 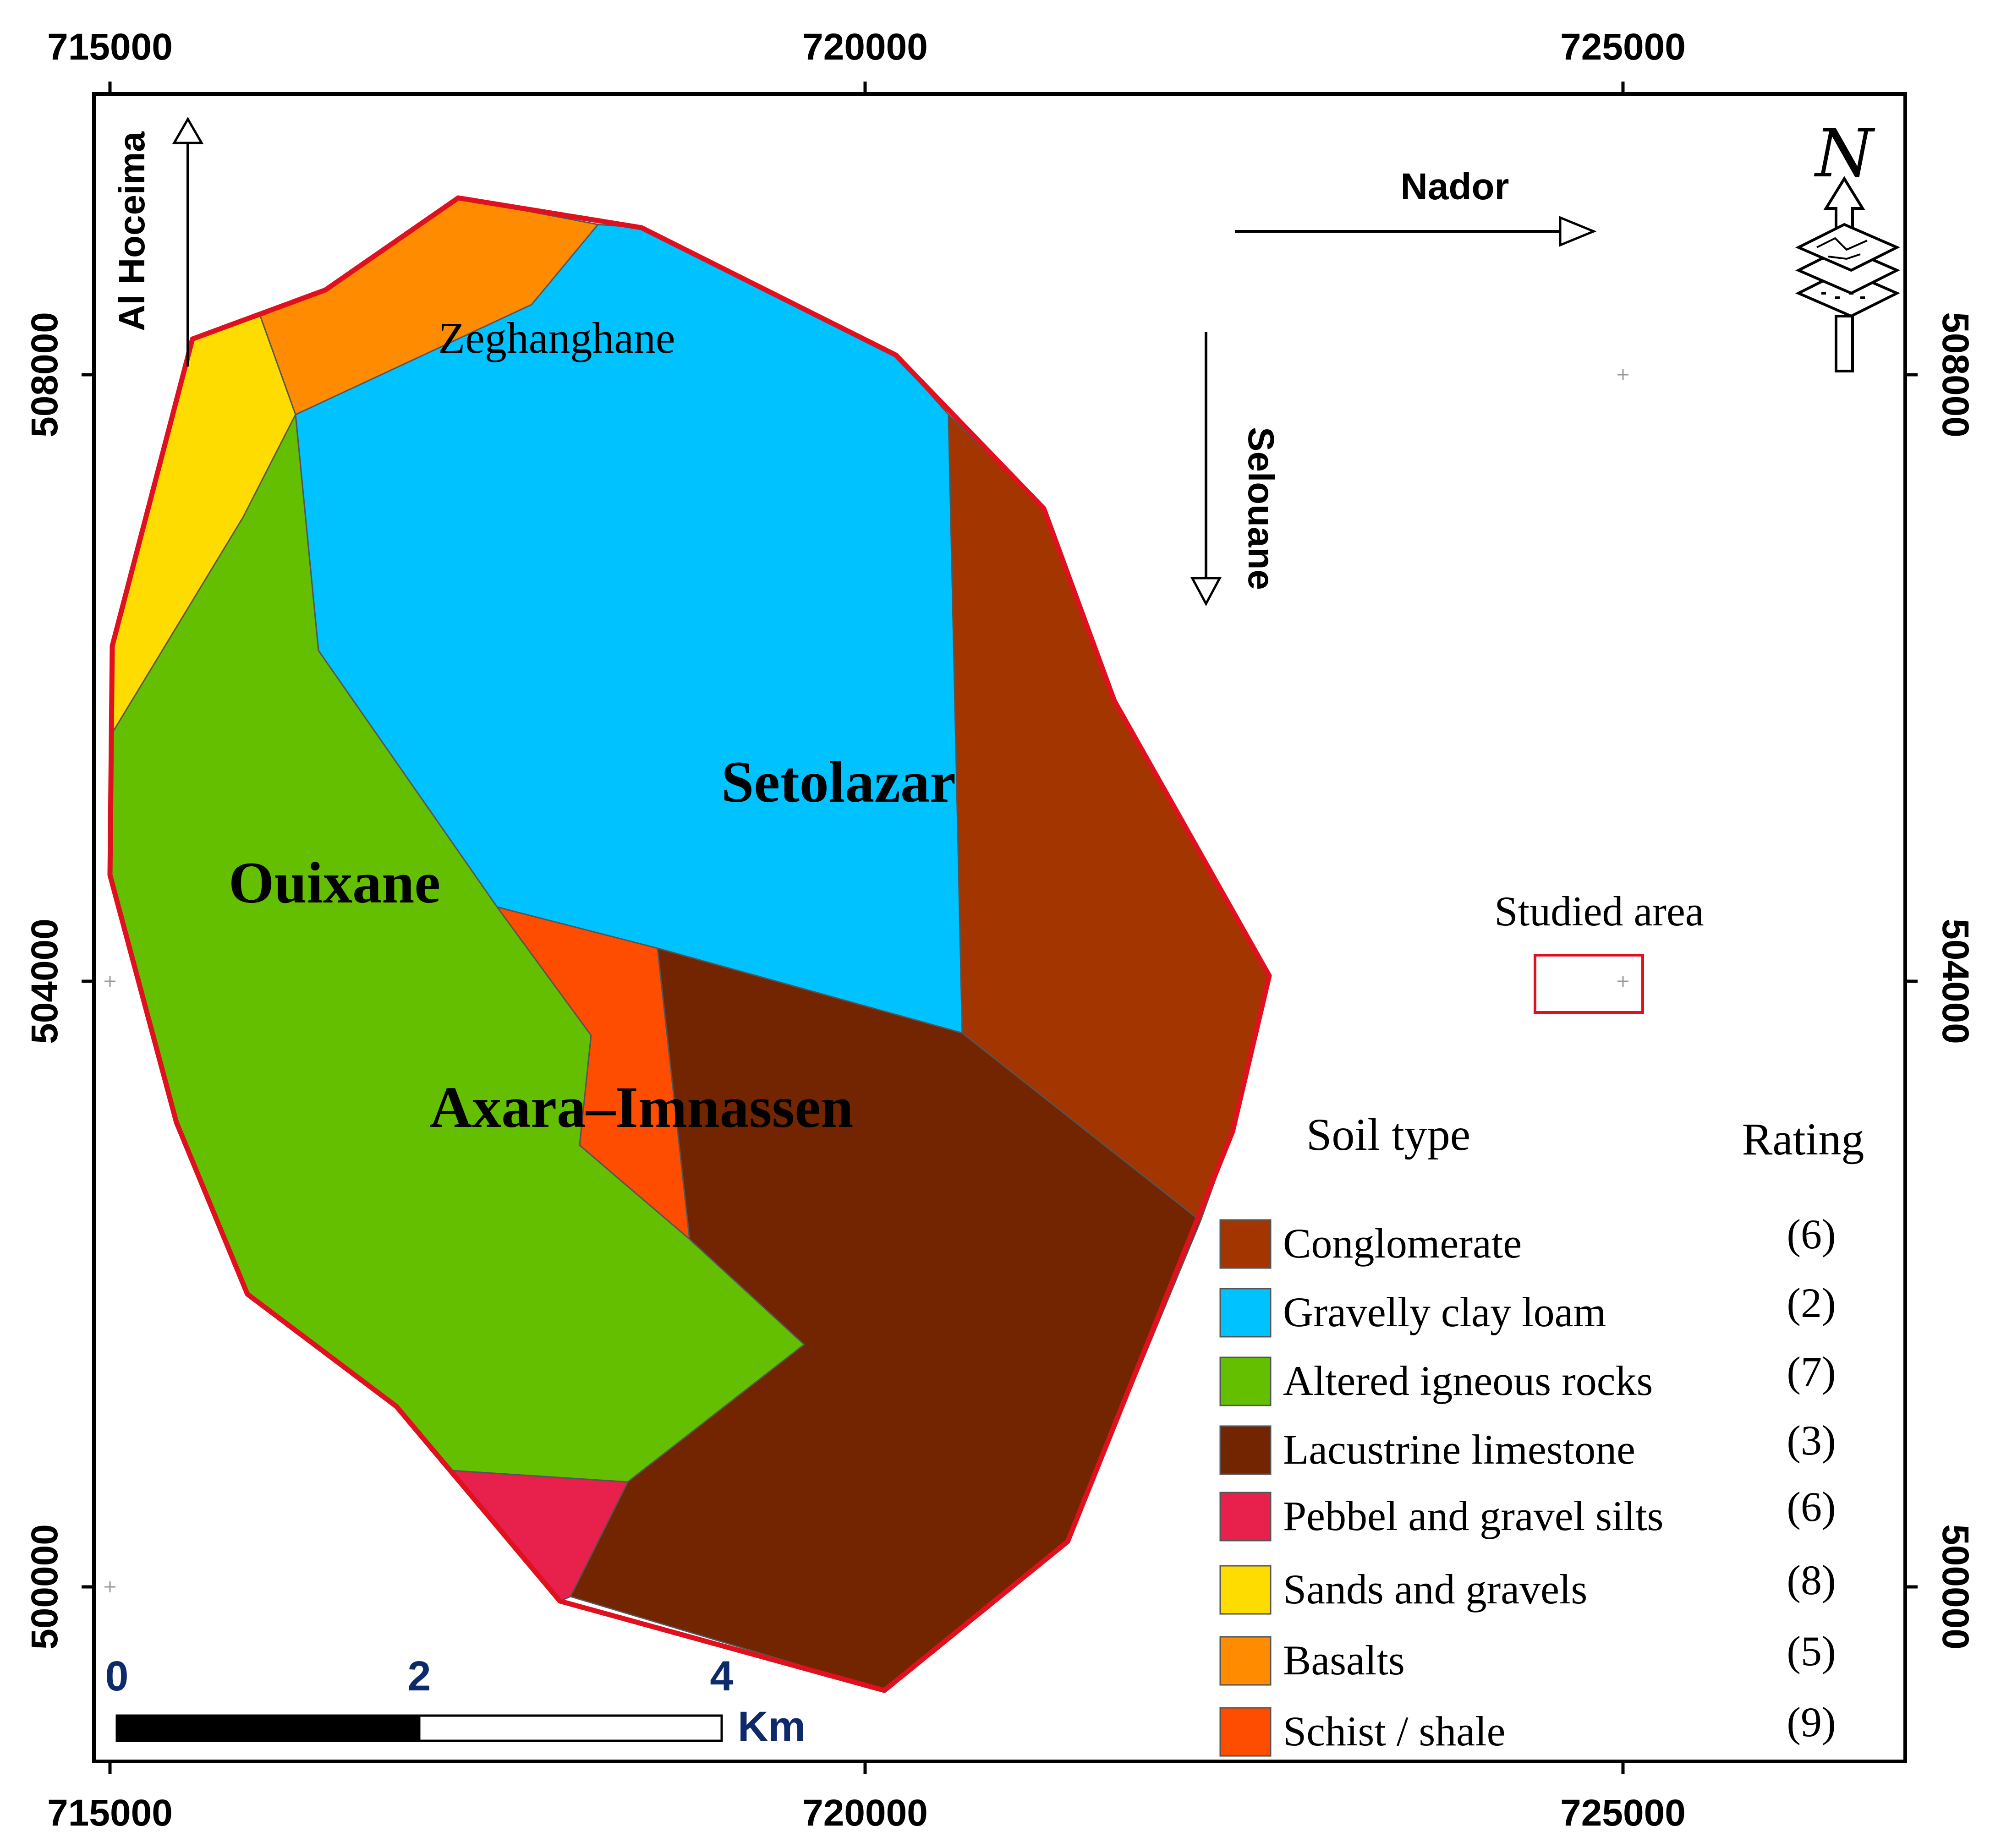 What do you see at coordinates (1344, 1660) in the screenshot?
I see `legend-item-label: Basalts` at bounding box center [1344, 1660].